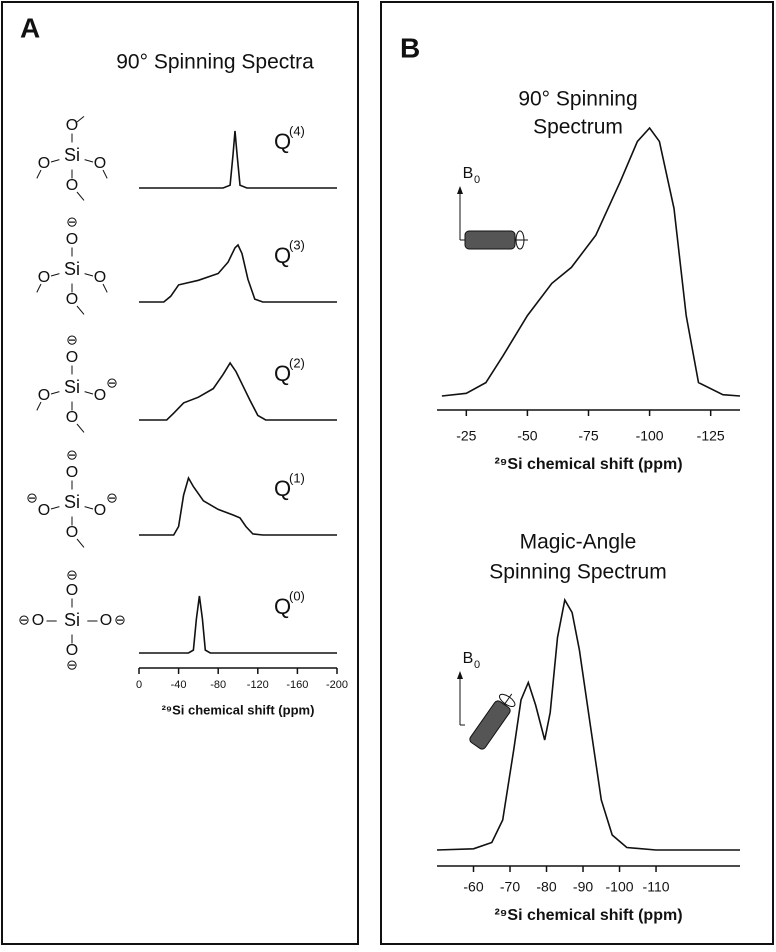 This screenshot has height=952, width=776. I want to click on chart-title: 90° Spinning, so click(577, 99).